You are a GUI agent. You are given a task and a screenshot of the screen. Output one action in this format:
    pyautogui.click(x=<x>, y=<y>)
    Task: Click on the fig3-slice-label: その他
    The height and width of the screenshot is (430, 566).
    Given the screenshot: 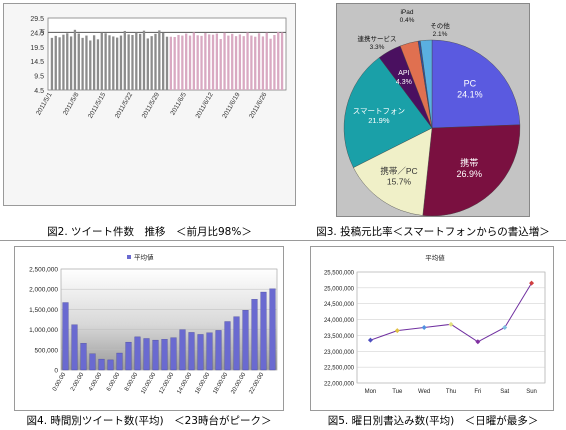 What is the action you would take?
    pyautogui.click(x=440, y=25)
    